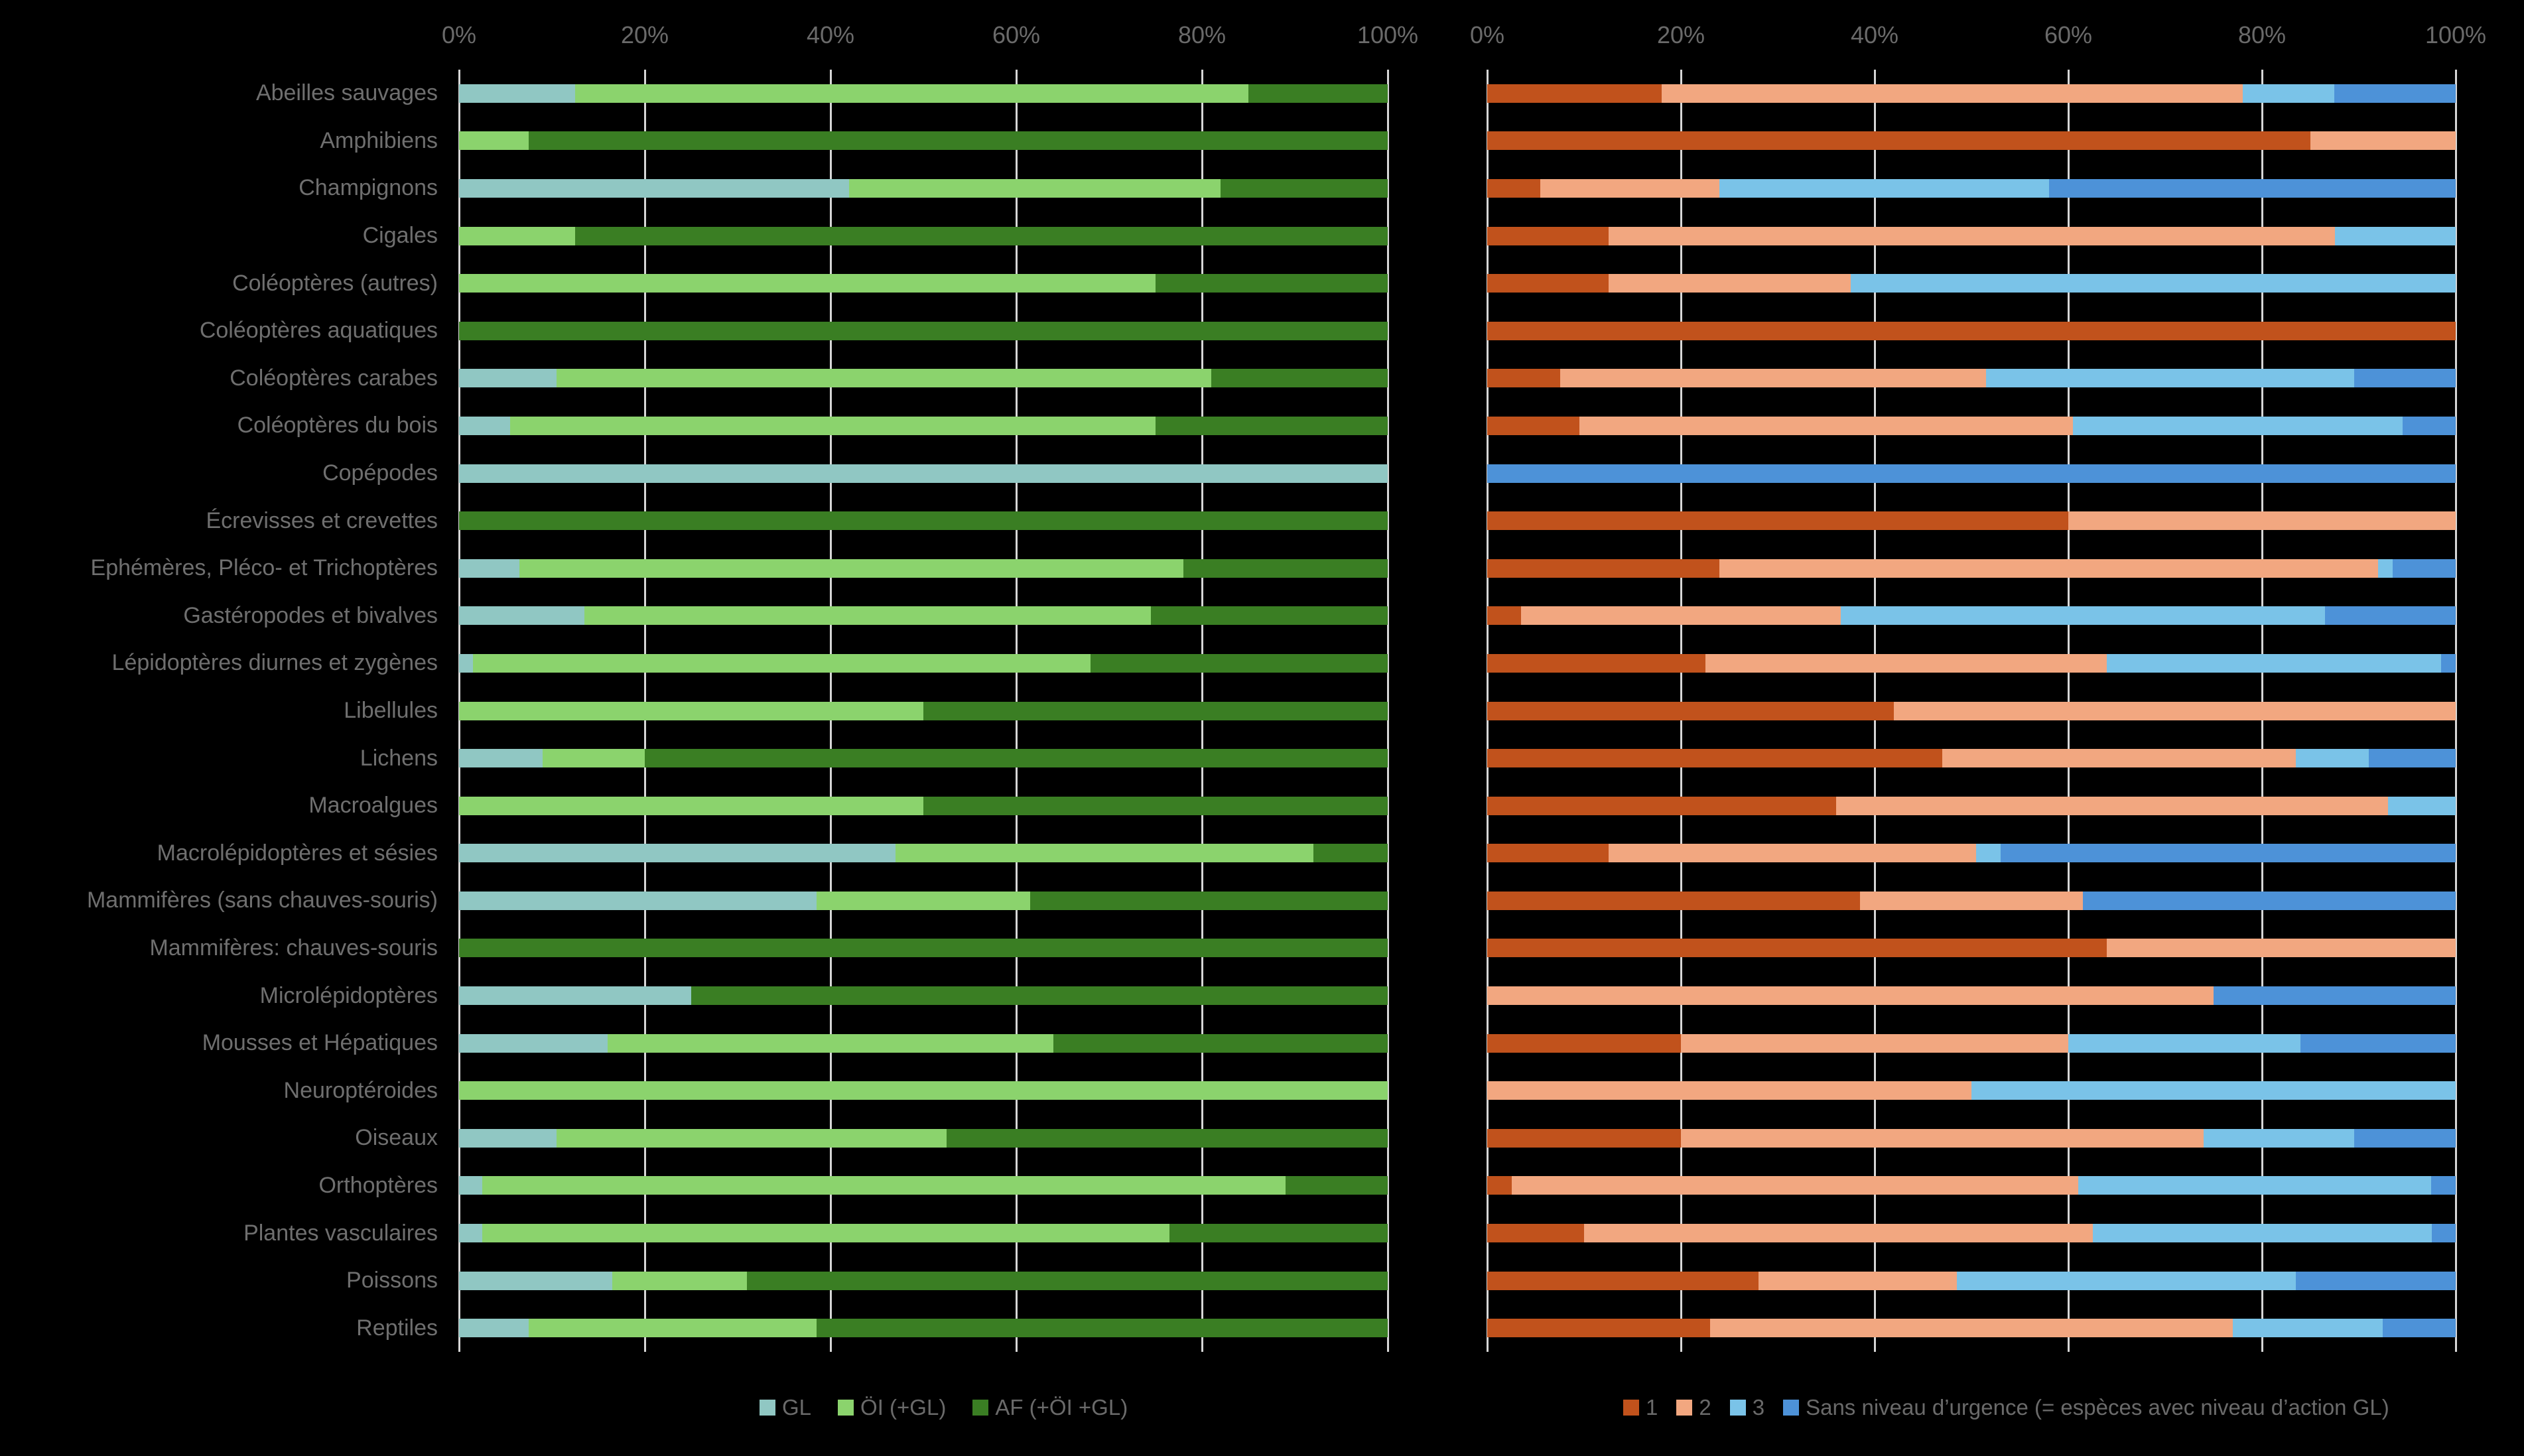  I want to click on x-axis-tick-label: 100%, so click(1388, 34).